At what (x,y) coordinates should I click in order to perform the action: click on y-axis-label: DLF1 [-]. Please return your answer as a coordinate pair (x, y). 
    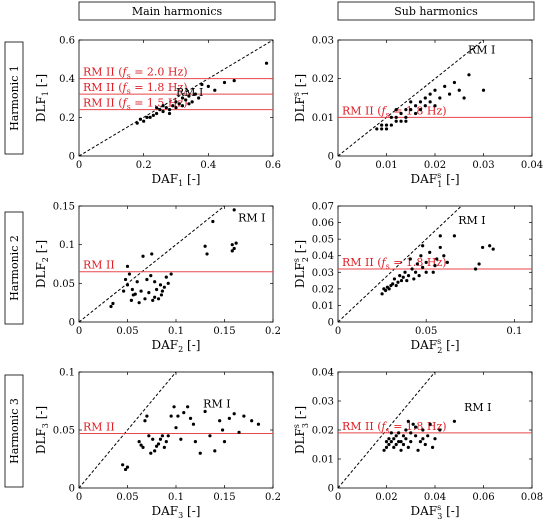
    Looking at the image, I should click on (42, 98).